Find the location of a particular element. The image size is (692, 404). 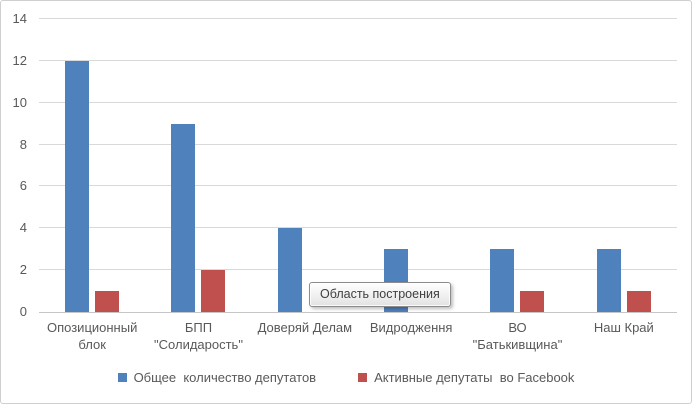

category-label: БПП "Солидарость" is located at coordinates (198, 336).